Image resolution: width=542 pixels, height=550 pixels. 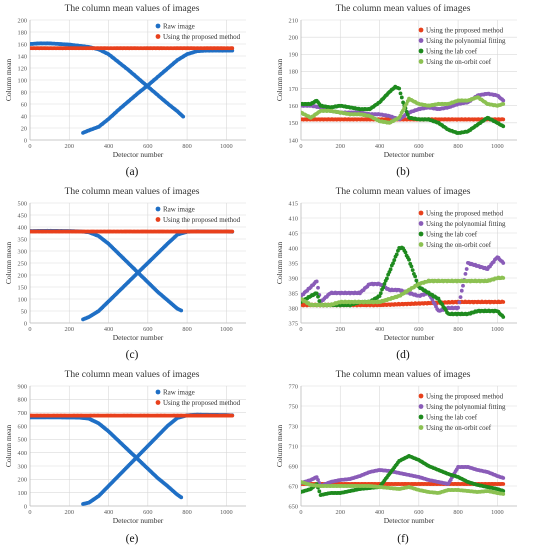 What do you see at coordinates (198, 214) in the screenshot?
I see `legend: Raw image Using the proposed method` at bounding box center [198, 214].